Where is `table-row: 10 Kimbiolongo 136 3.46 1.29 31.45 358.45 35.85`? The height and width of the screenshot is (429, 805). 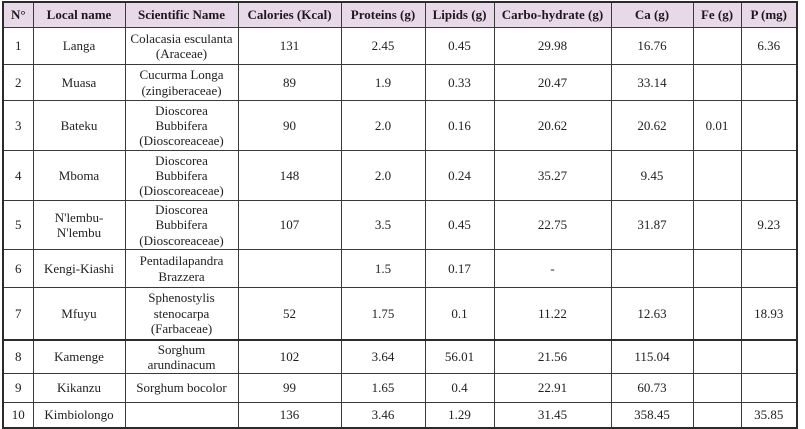
table-row: 10 Kimbiolongo 136 3.46 1.29 31.45 358.45 35.85 is located at coordinates (400, 415).